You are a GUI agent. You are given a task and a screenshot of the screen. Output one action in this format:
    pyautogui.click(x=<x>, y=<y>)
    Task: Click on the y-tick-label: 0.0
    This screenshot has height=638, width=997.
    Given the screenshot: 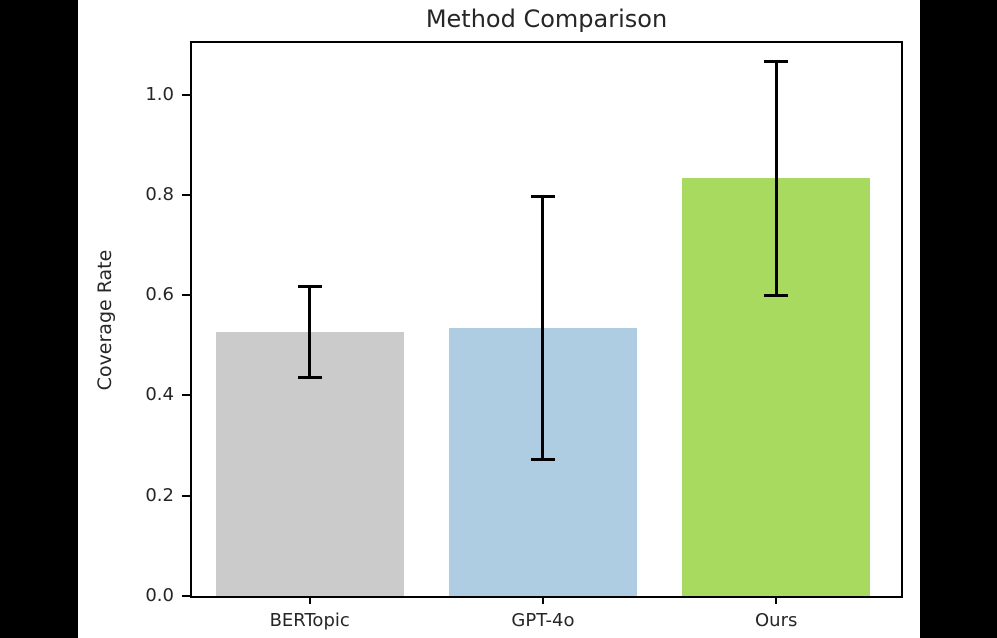 What is the action you would take?
    pyautogui.click(x=159, y=595)
    